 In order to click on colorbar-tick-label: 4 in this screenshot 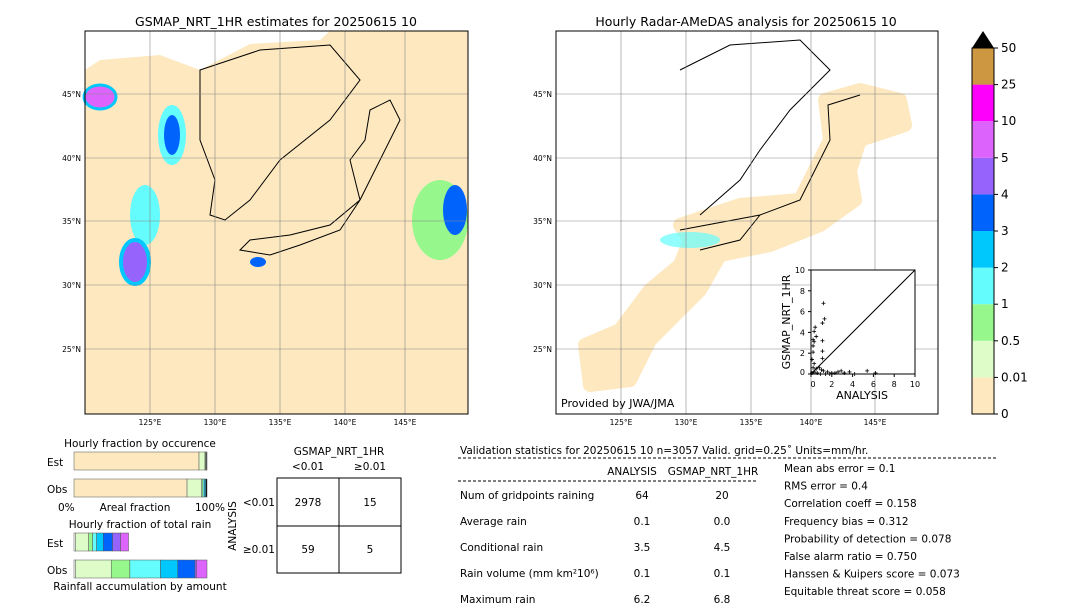, I will do `click(1005, 194)`.